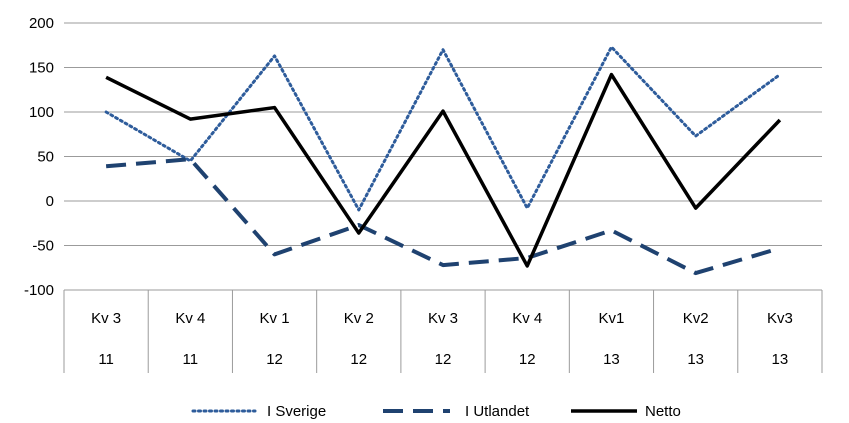  What do you see at coordinates (275, 318) in the screenshot?
I see `x-tick-label-quarter: Kv 1` at bounding box center [275, 318].